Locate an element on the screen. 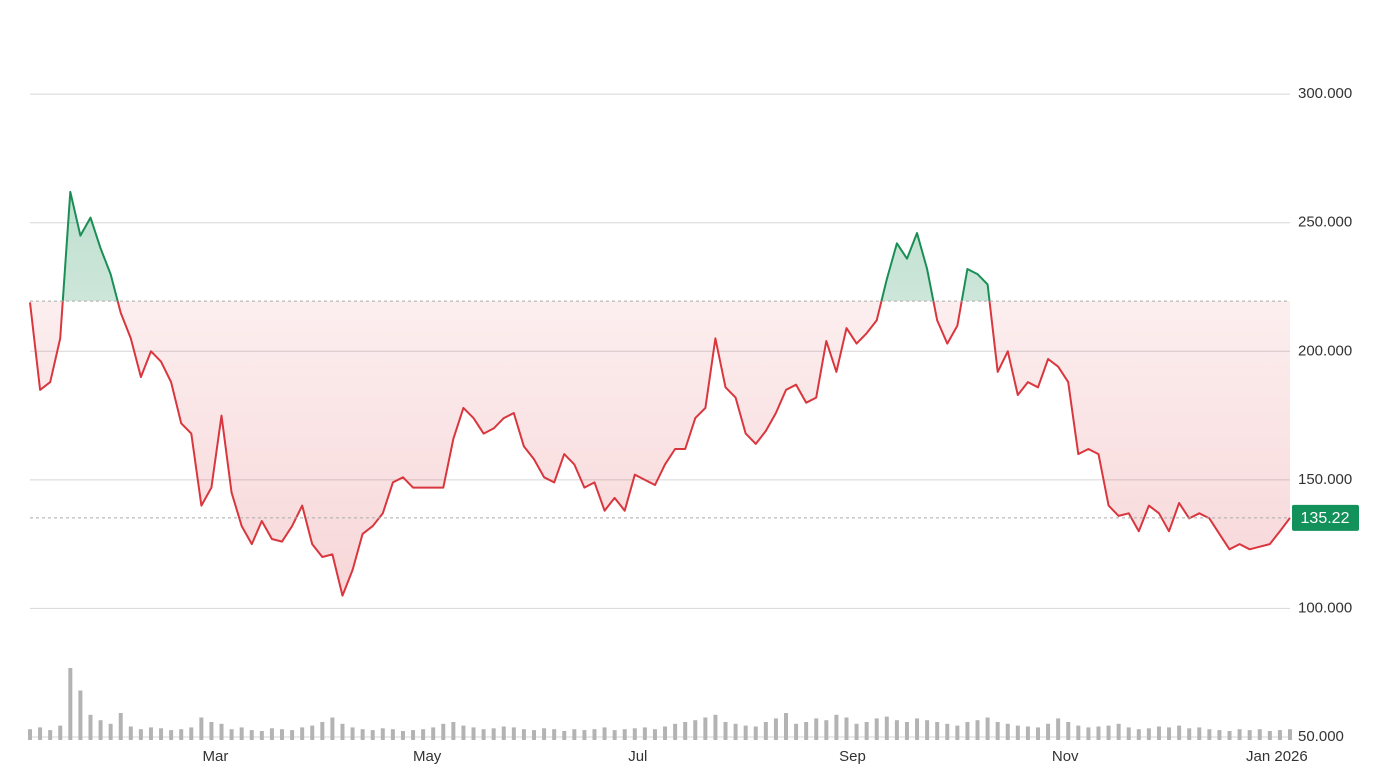  area-above is located at coordinates (526, 246).